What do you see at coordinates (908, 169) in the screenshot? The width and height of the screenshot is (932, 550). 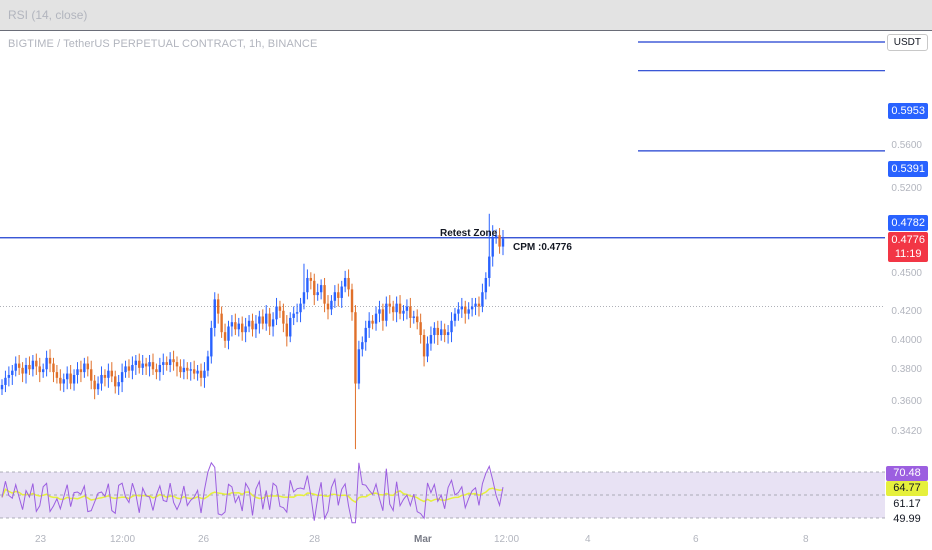 I see `price-level-tag-1: 0.5391` at bounding box center [908, 169].